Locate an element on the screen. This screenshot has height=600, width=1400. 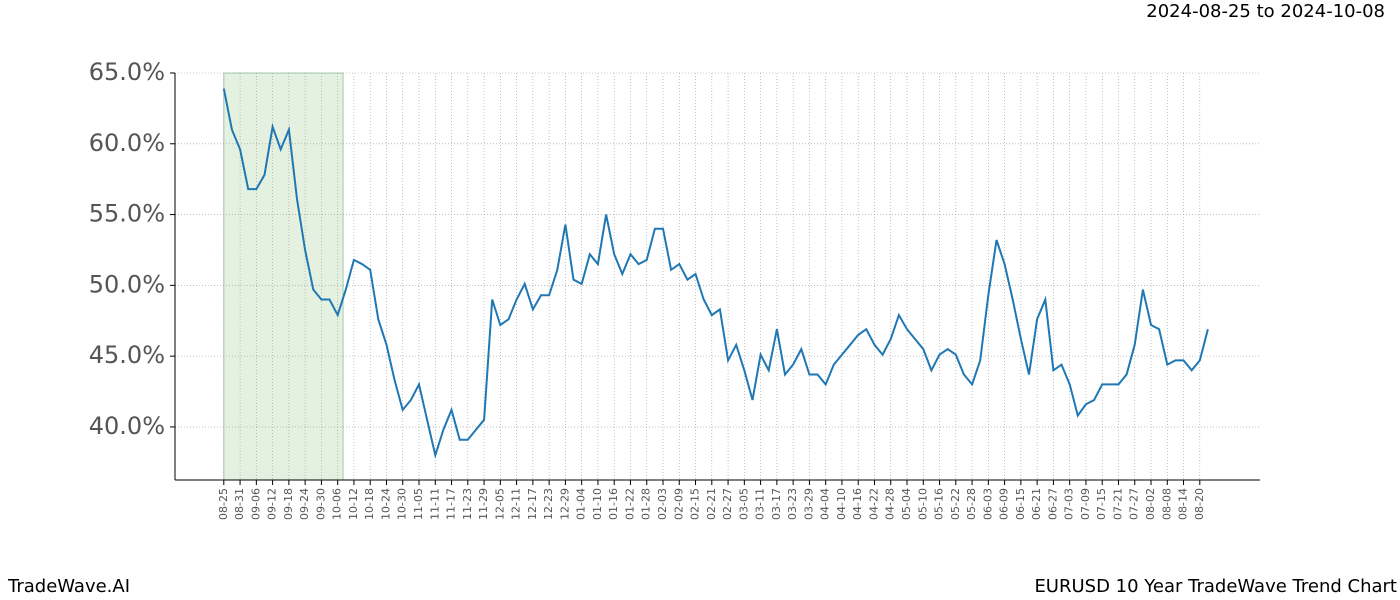
highlight-band is located at coordinates (283, 276).